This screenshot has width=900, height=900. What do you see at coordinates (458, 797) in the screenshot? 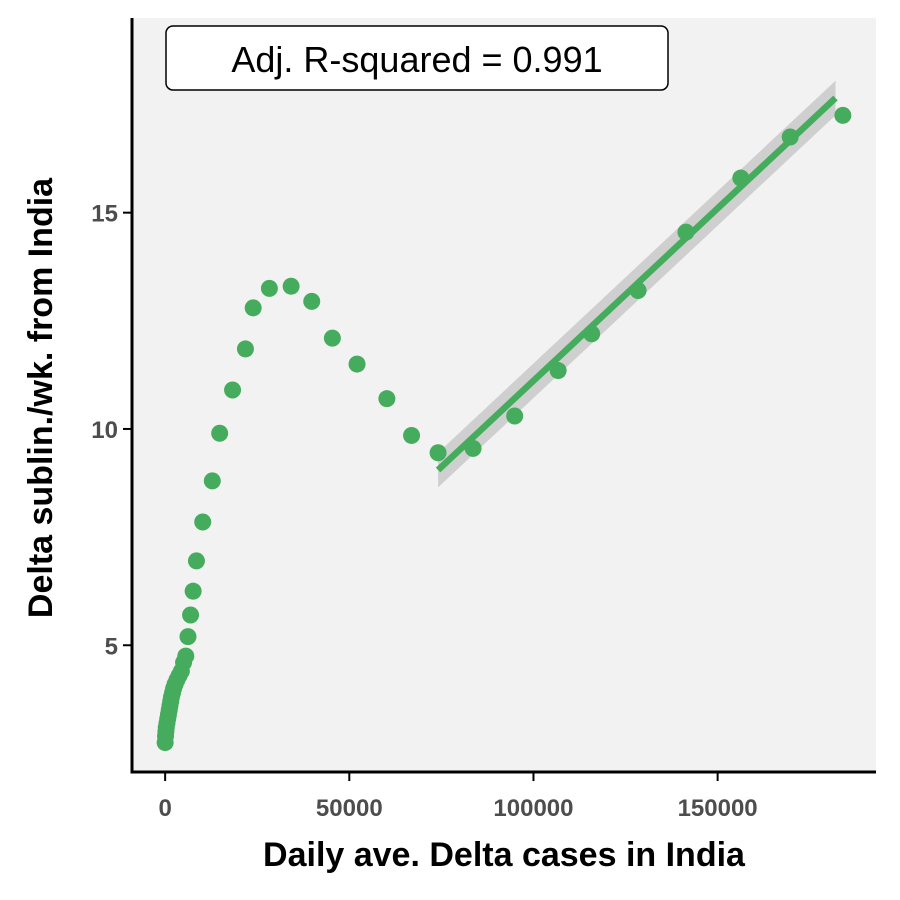
I see `x-axis-ticks: 0 50000 100000 150000` at bounding box center [458, 797].